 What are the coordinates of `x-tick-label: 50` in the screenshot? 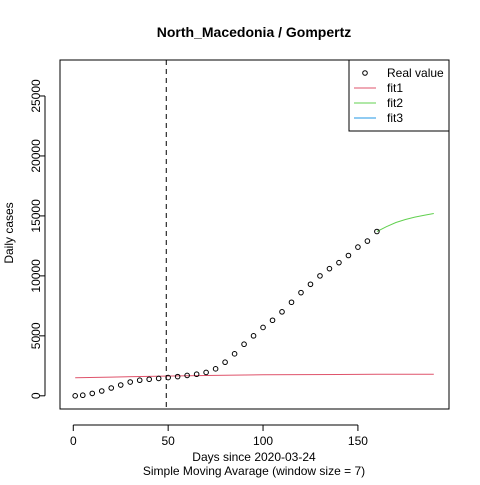 It's located at (168, 441).